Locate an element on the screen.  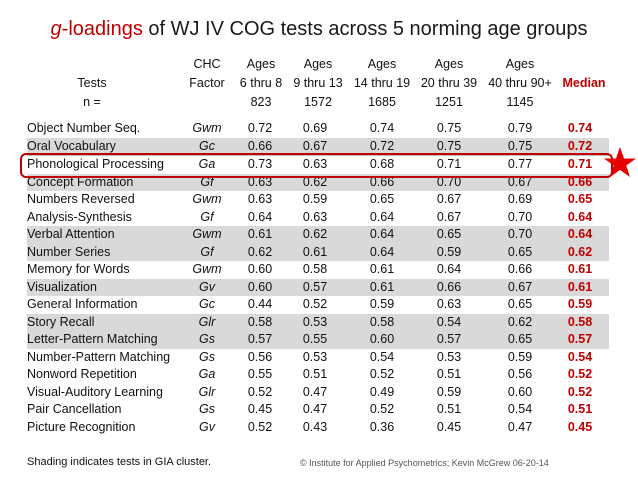
header-age-n: 823 is located at coordinates (261, 102).